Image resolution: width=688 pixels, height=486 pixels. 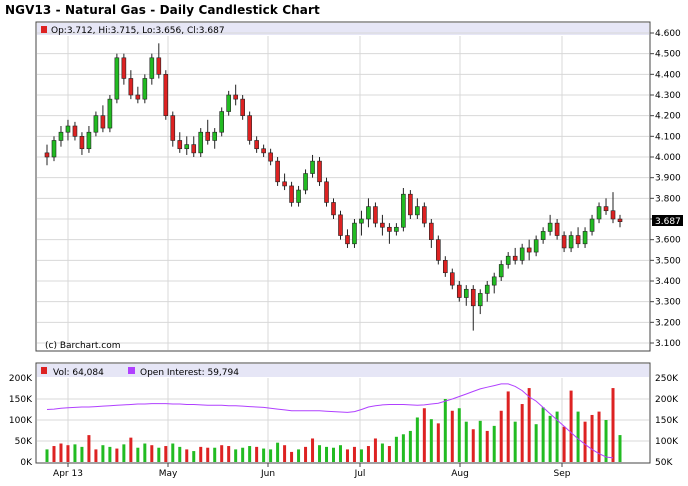 I want to click on price-tick-label: 4.500, so click(x=668, y=55).